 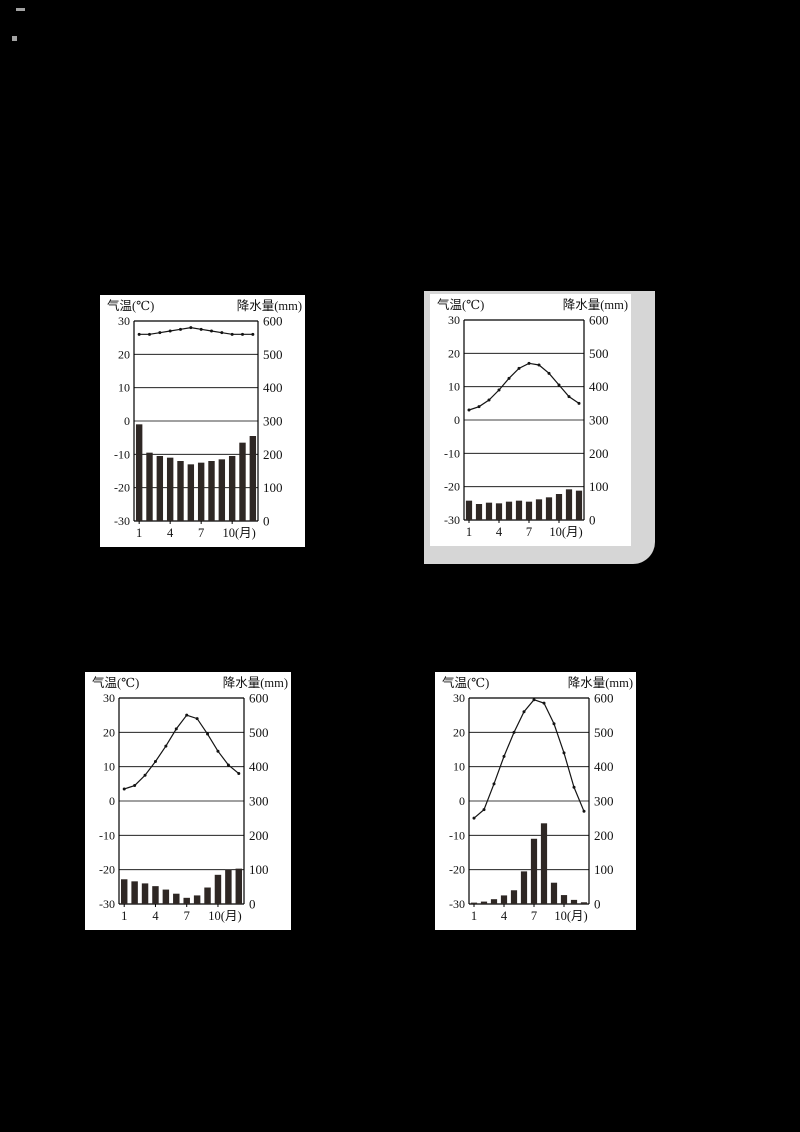 I want to click on temp-tick-label: -30, so click(x=457, y=904).